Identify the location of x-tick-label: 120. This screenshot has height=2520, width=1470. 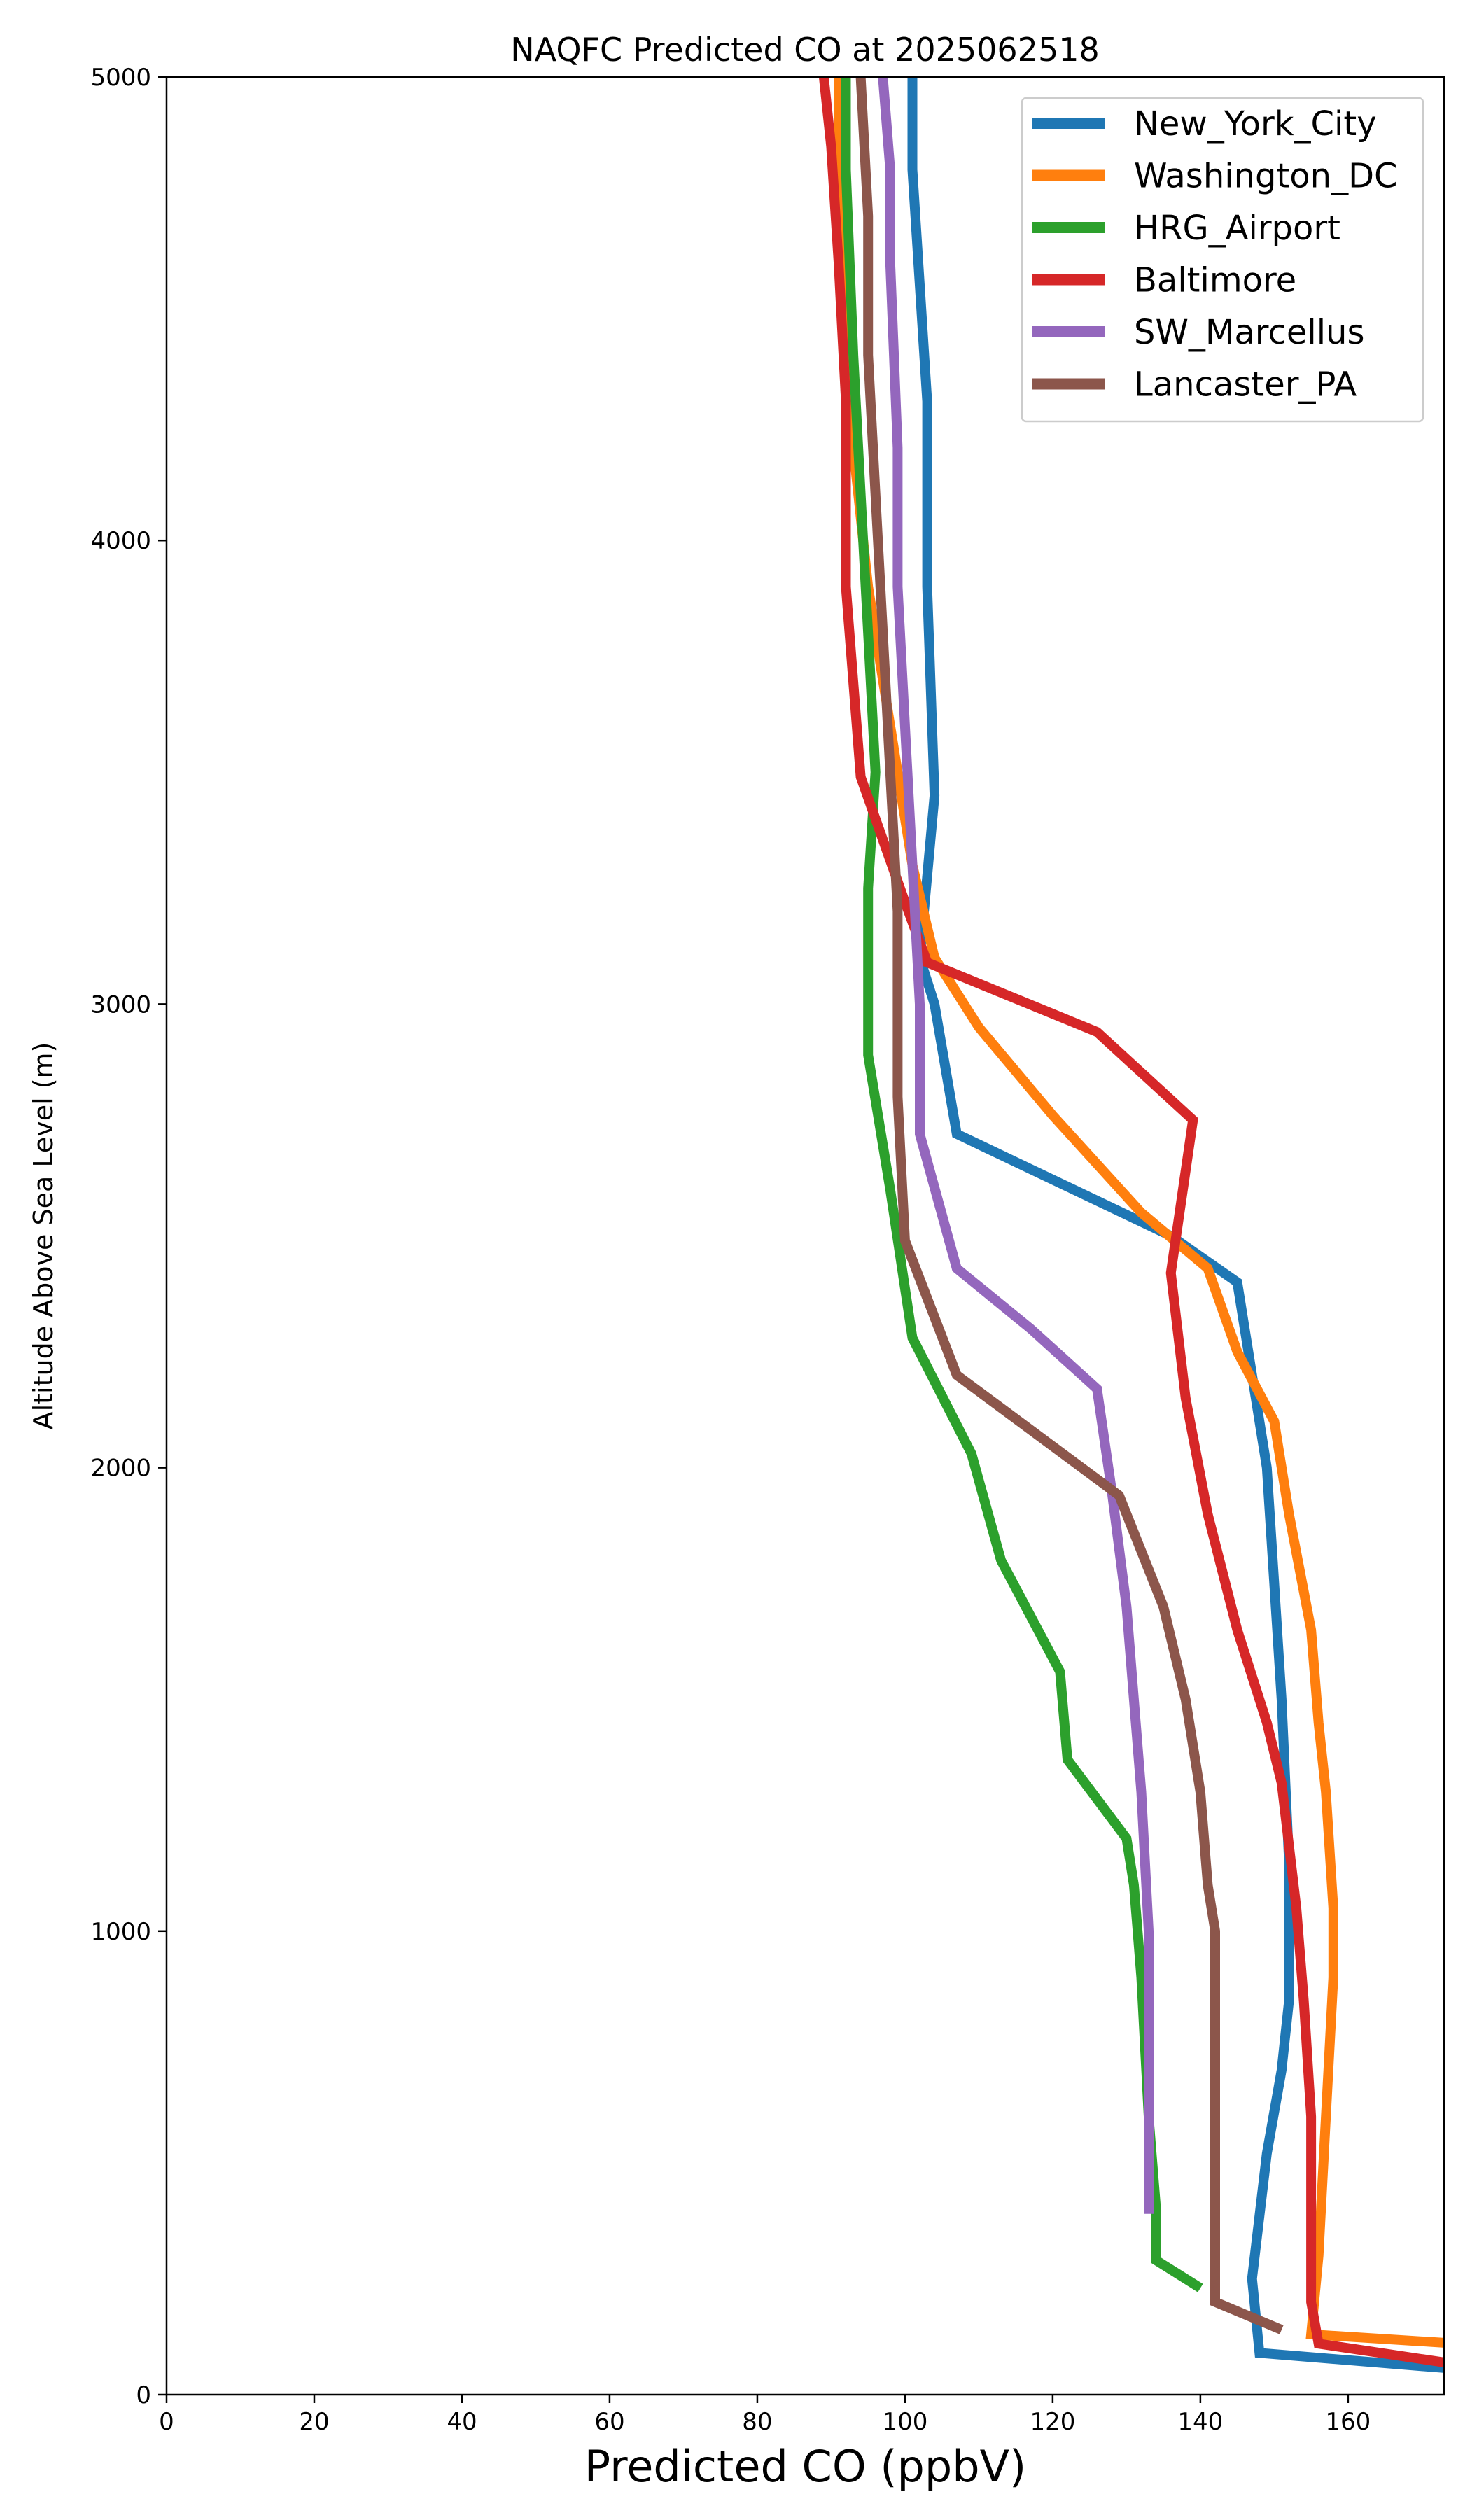
(1052, 2422).